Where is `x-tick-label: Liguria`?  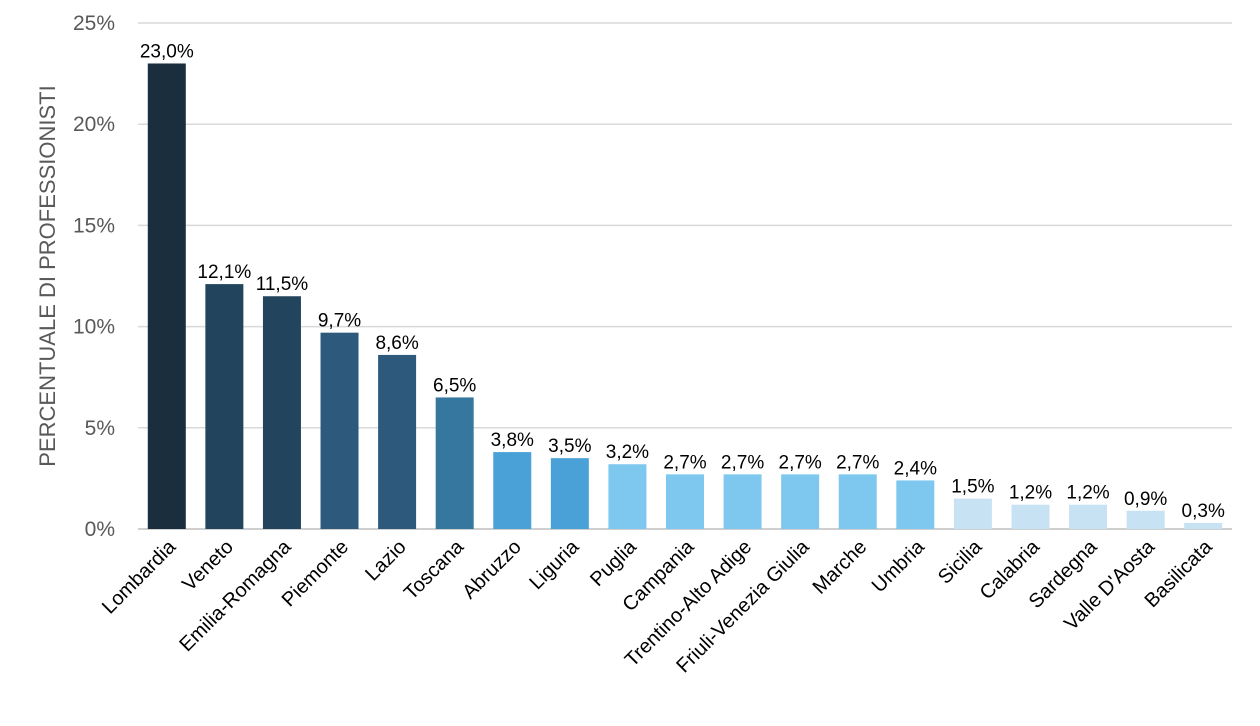 x-tick-label: Liguria is located at coordinates (554, 564).